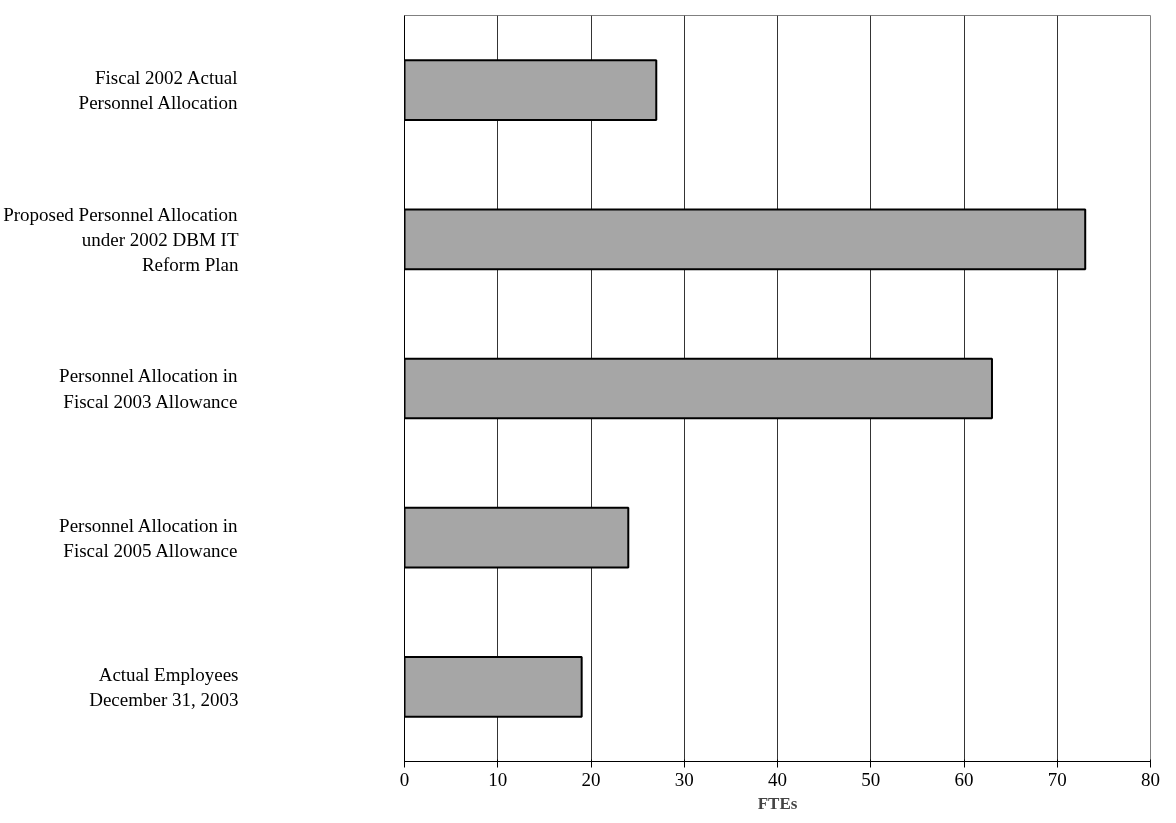 Image resolution: width=1176 pixels, height=823 pixels. I want to click on x-tick-label: 70, so click(1057, 779).